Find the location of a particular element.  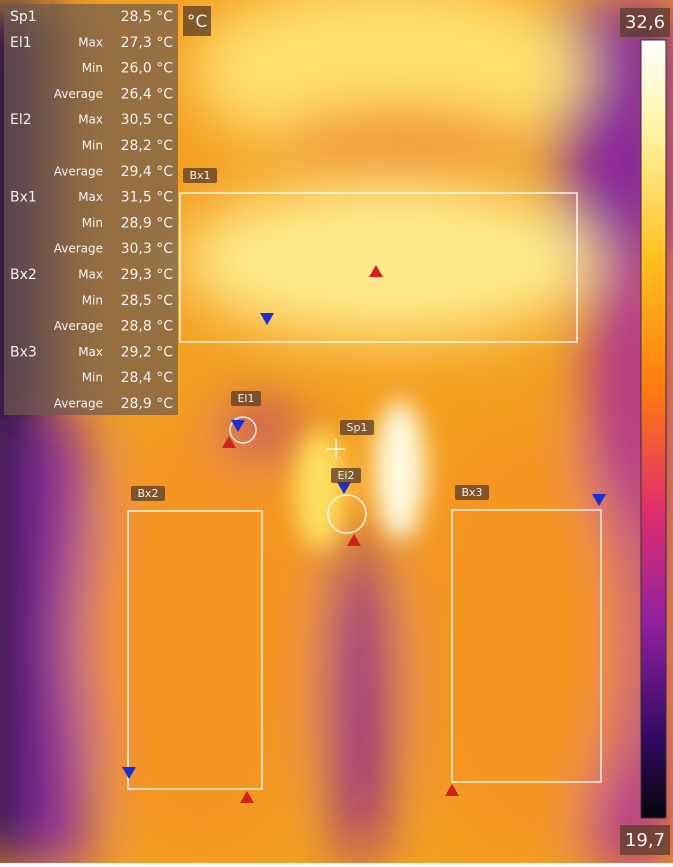

box-bx2 is located at coordinates (195, 650).